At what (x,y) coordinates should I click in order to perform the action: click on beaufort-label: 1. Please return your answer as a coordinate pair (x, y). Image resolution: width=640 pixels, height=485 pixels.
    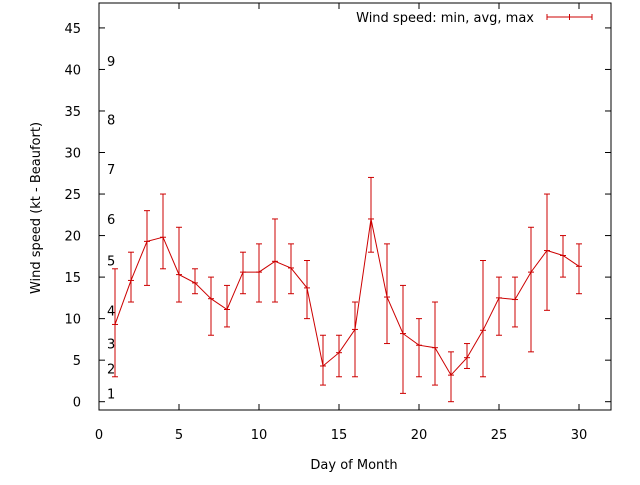
    Looking at the image, I should click on (111, 394).